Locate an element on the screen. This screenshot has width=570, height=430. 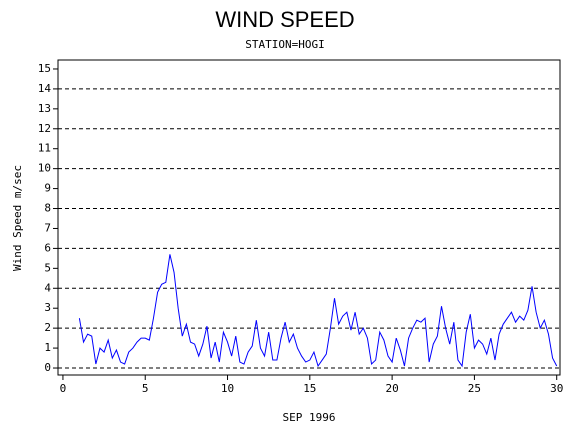
y-tick-label: 12 is located at coordinates (44, 128).